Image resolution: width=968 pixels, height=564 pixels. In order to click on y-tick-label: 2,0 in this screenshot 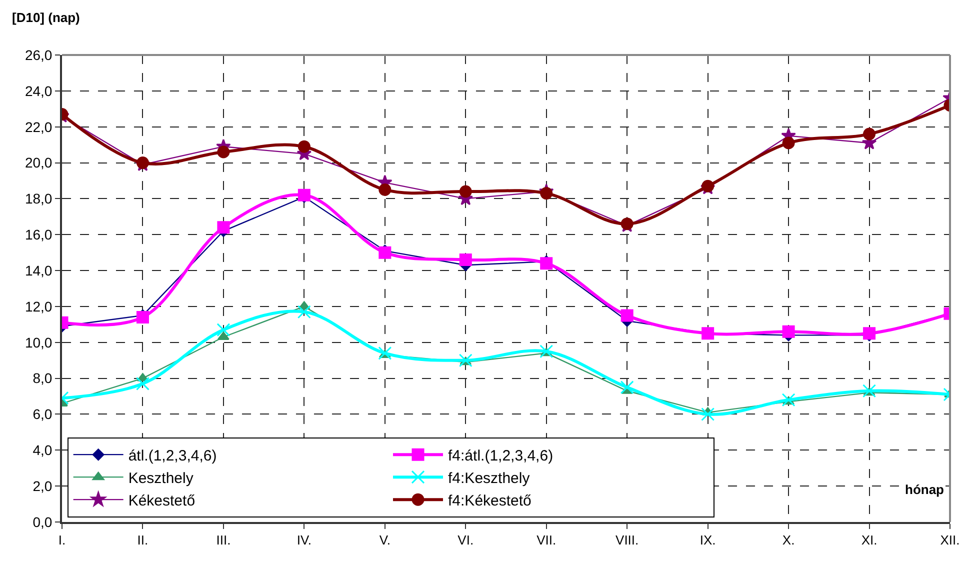, I will do `click(42, 486)`.